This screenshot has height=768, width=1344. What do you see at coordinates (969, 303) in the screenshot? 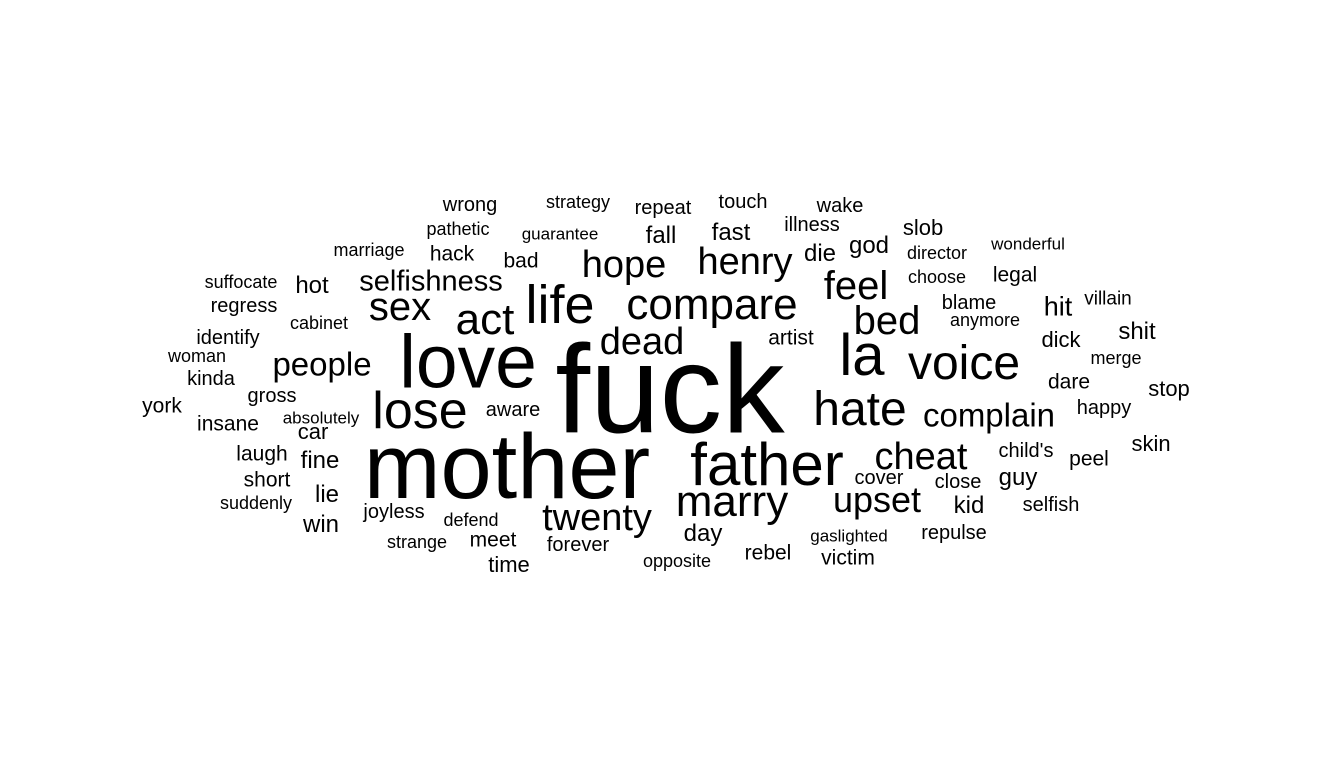
I see `word-blame: blame` at bounding box center [969, 303].